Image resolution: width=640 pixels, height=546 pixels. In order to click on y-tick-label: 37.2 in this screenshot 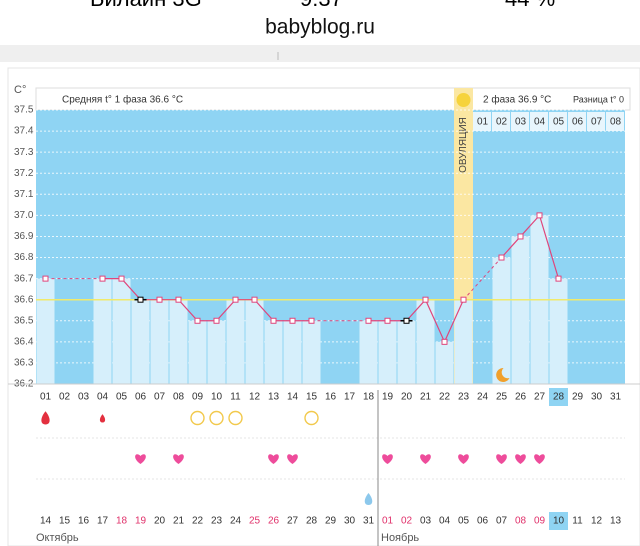, I will do `click(24, 173)`.